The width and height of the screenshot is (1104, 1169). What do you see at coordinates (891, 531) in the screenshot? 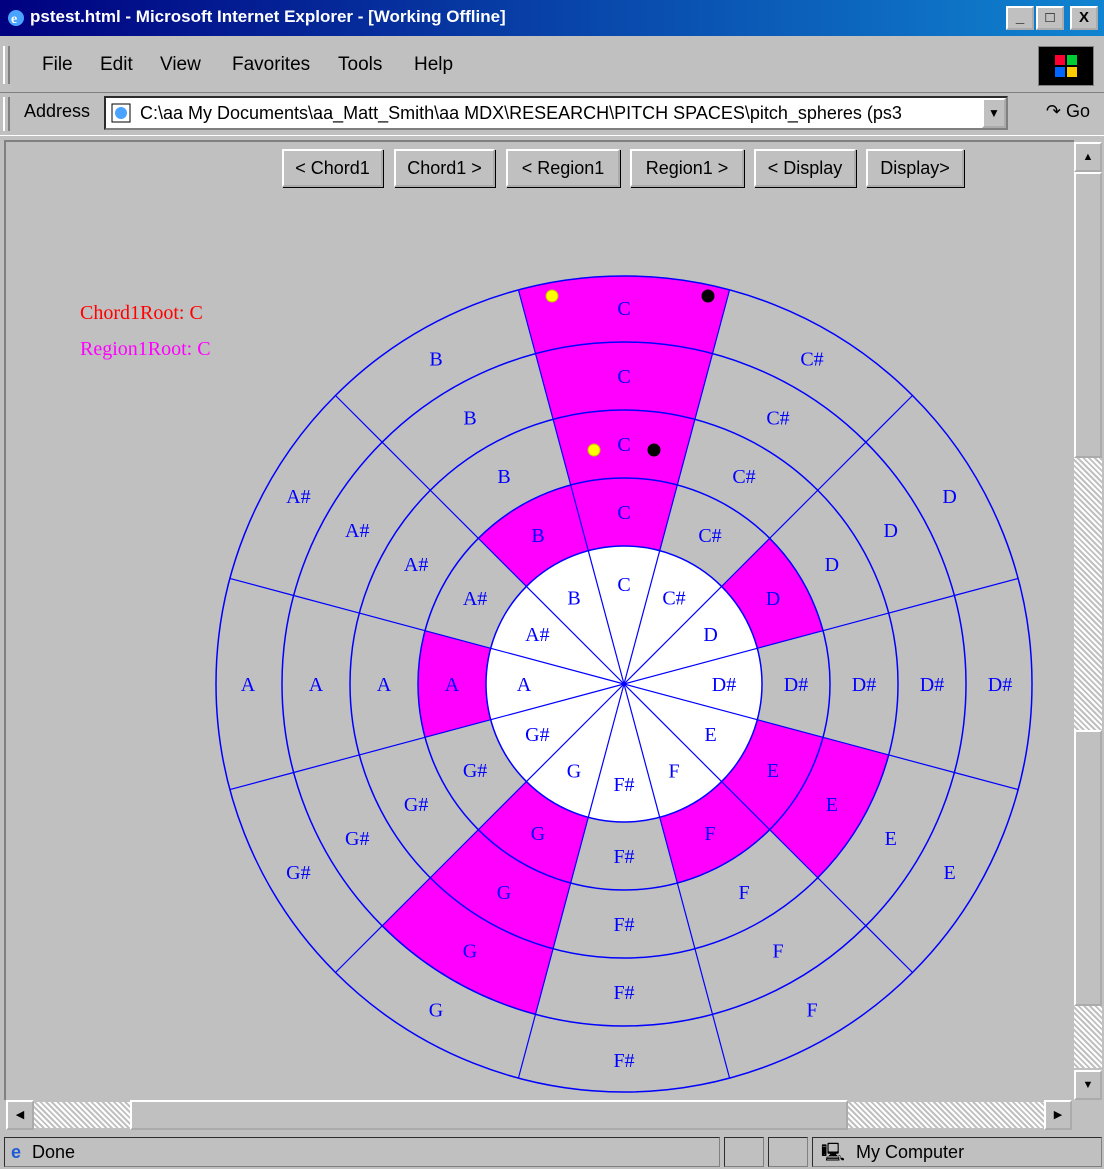
I see `note-label: D` at bounding box center [891, 531].